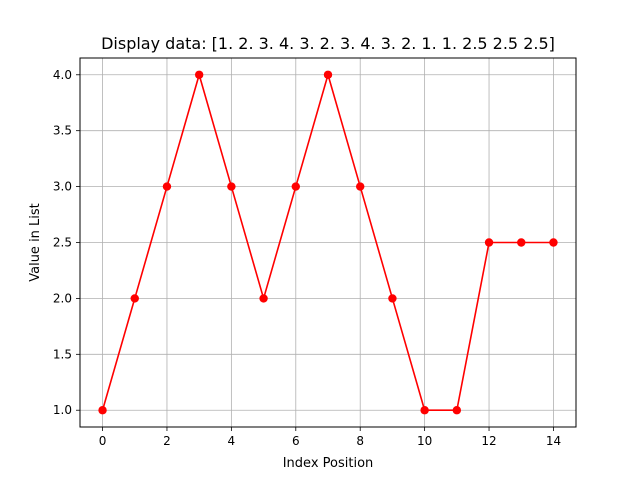 The height and width of the screenshot is (484, 640). Describe the element at coordinates (62, 410) in the screenshot. I see `y-tick-label: 1.0` at that location.